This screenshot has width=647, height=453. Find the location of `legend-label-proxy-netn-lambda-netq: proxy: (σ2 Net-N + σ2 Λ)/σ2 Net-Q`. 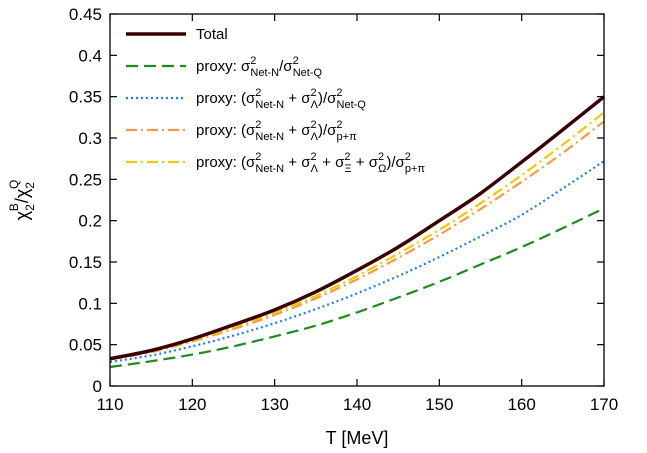

legend-label-proxy-netn-lambda-netq: proxy: (σ2 Net-N + σ2 Λ)/σ2 Net-Q is located at coordinates (281, 99).